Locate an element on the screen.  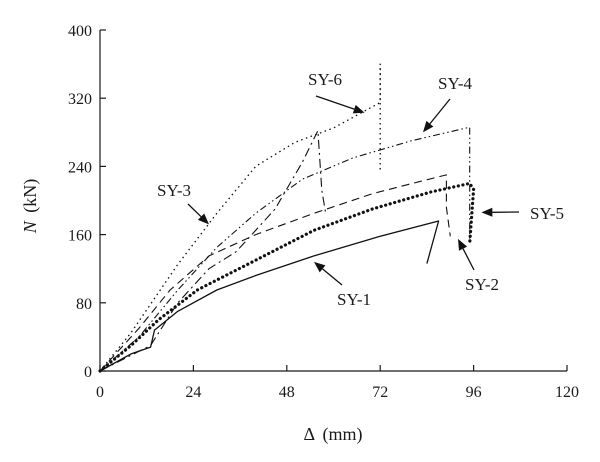
y-axis-symbol: N is located at coordinates (30, 227).